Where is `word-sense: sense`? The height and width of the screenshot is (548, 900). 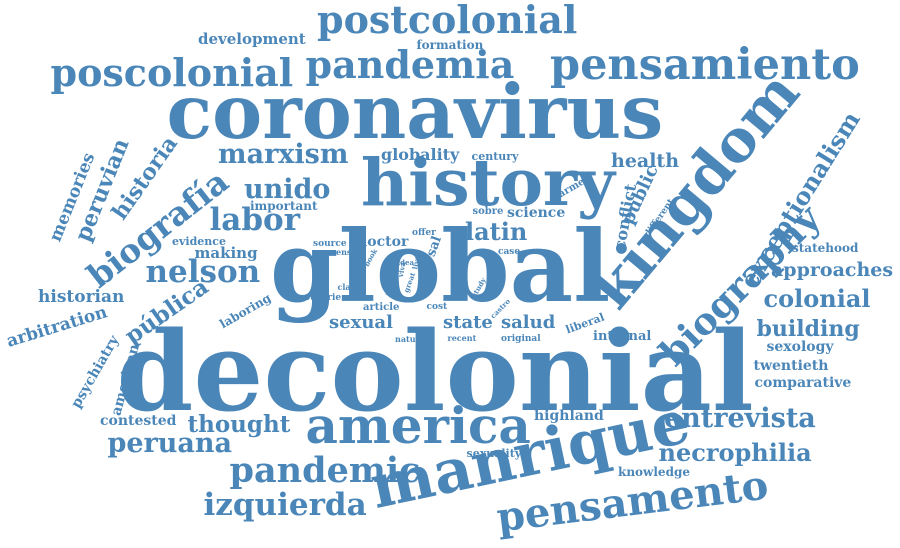 word-sense: sense is located at coordinates (344, 252).